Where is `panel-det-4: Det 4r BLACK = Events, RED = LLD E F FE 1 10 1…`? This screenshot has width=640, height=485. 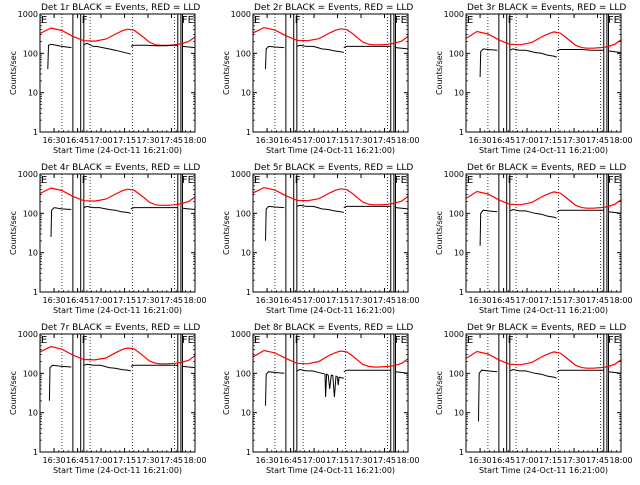 panel-det-4: Det 4r BLACK = Events, RED = LLD E F FE 1 10 1… is located at coordinates (108, 239).